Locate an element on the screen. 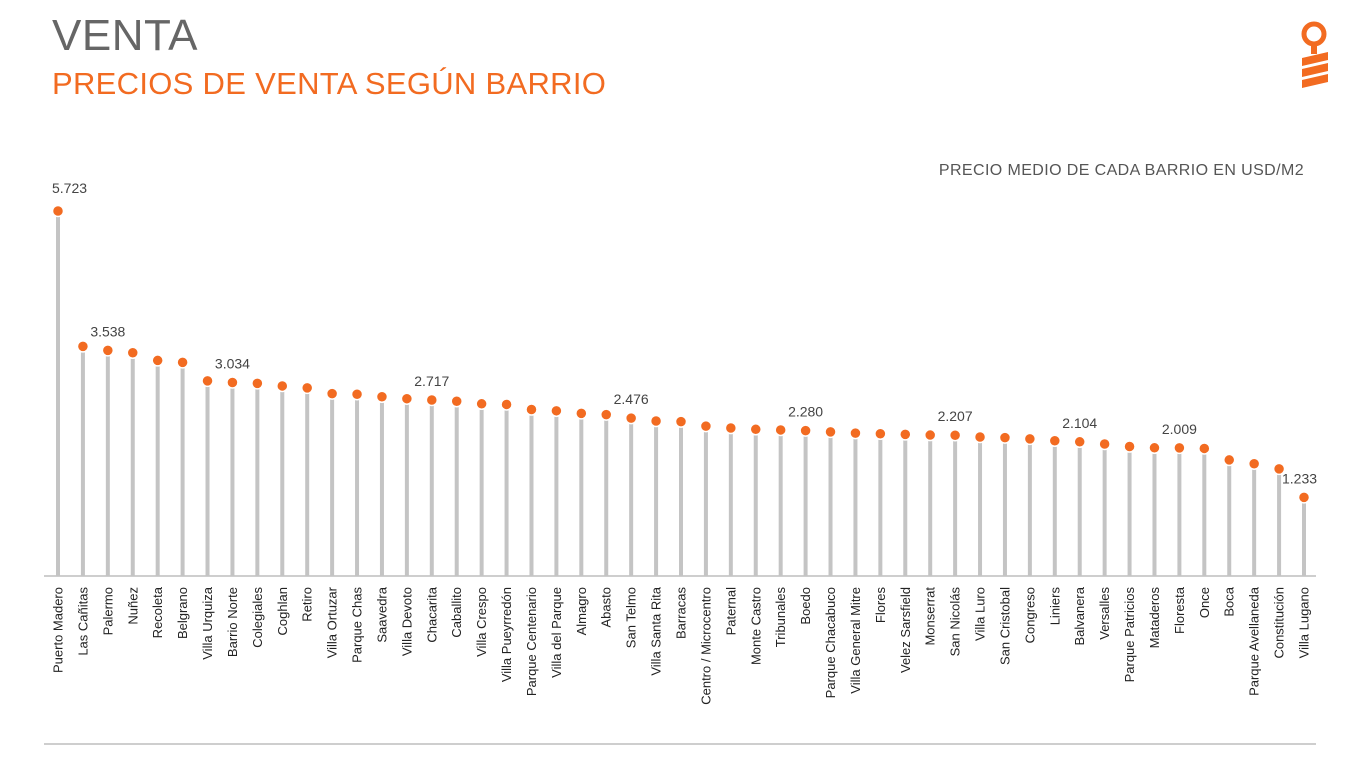 The height and width of the screenshot is (770, 1362). x-tick-label: Barrio Norte is located at coordinates (232, 622).